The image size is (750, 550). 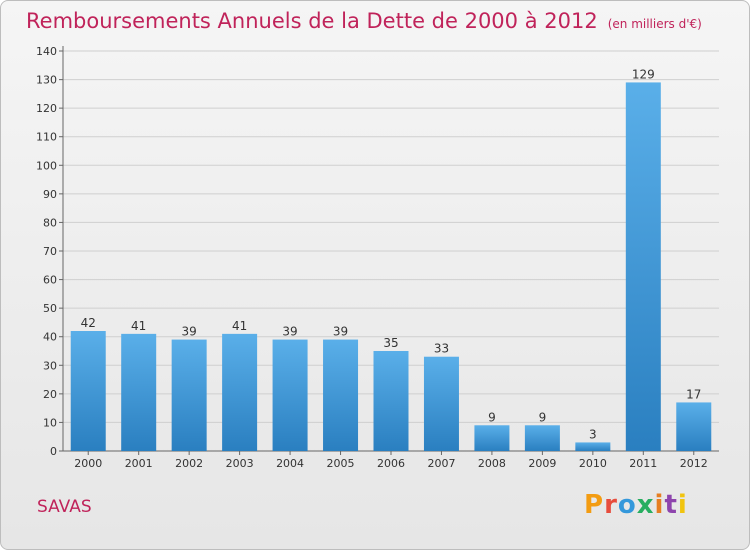 What do you see at coordinates (627, 505) in the screenshot?
I see `logo-letter: o` at bounding box center [627, 505].